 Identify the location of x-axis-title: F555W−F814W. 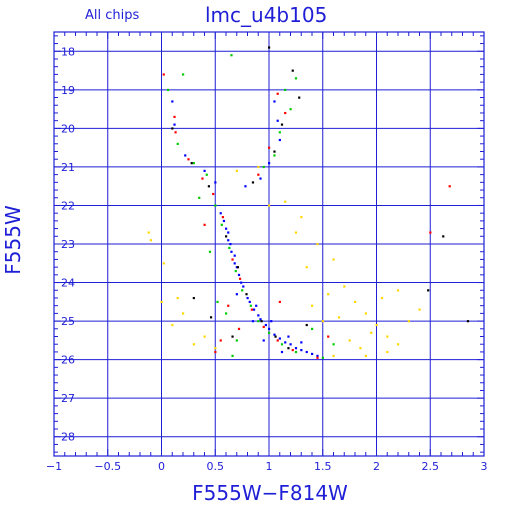
(270, 493).